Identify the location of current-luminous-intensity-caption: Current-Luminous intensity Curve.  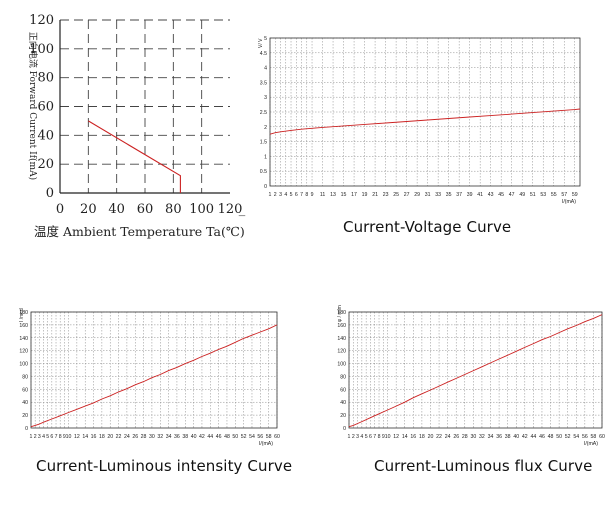
(164, 466).